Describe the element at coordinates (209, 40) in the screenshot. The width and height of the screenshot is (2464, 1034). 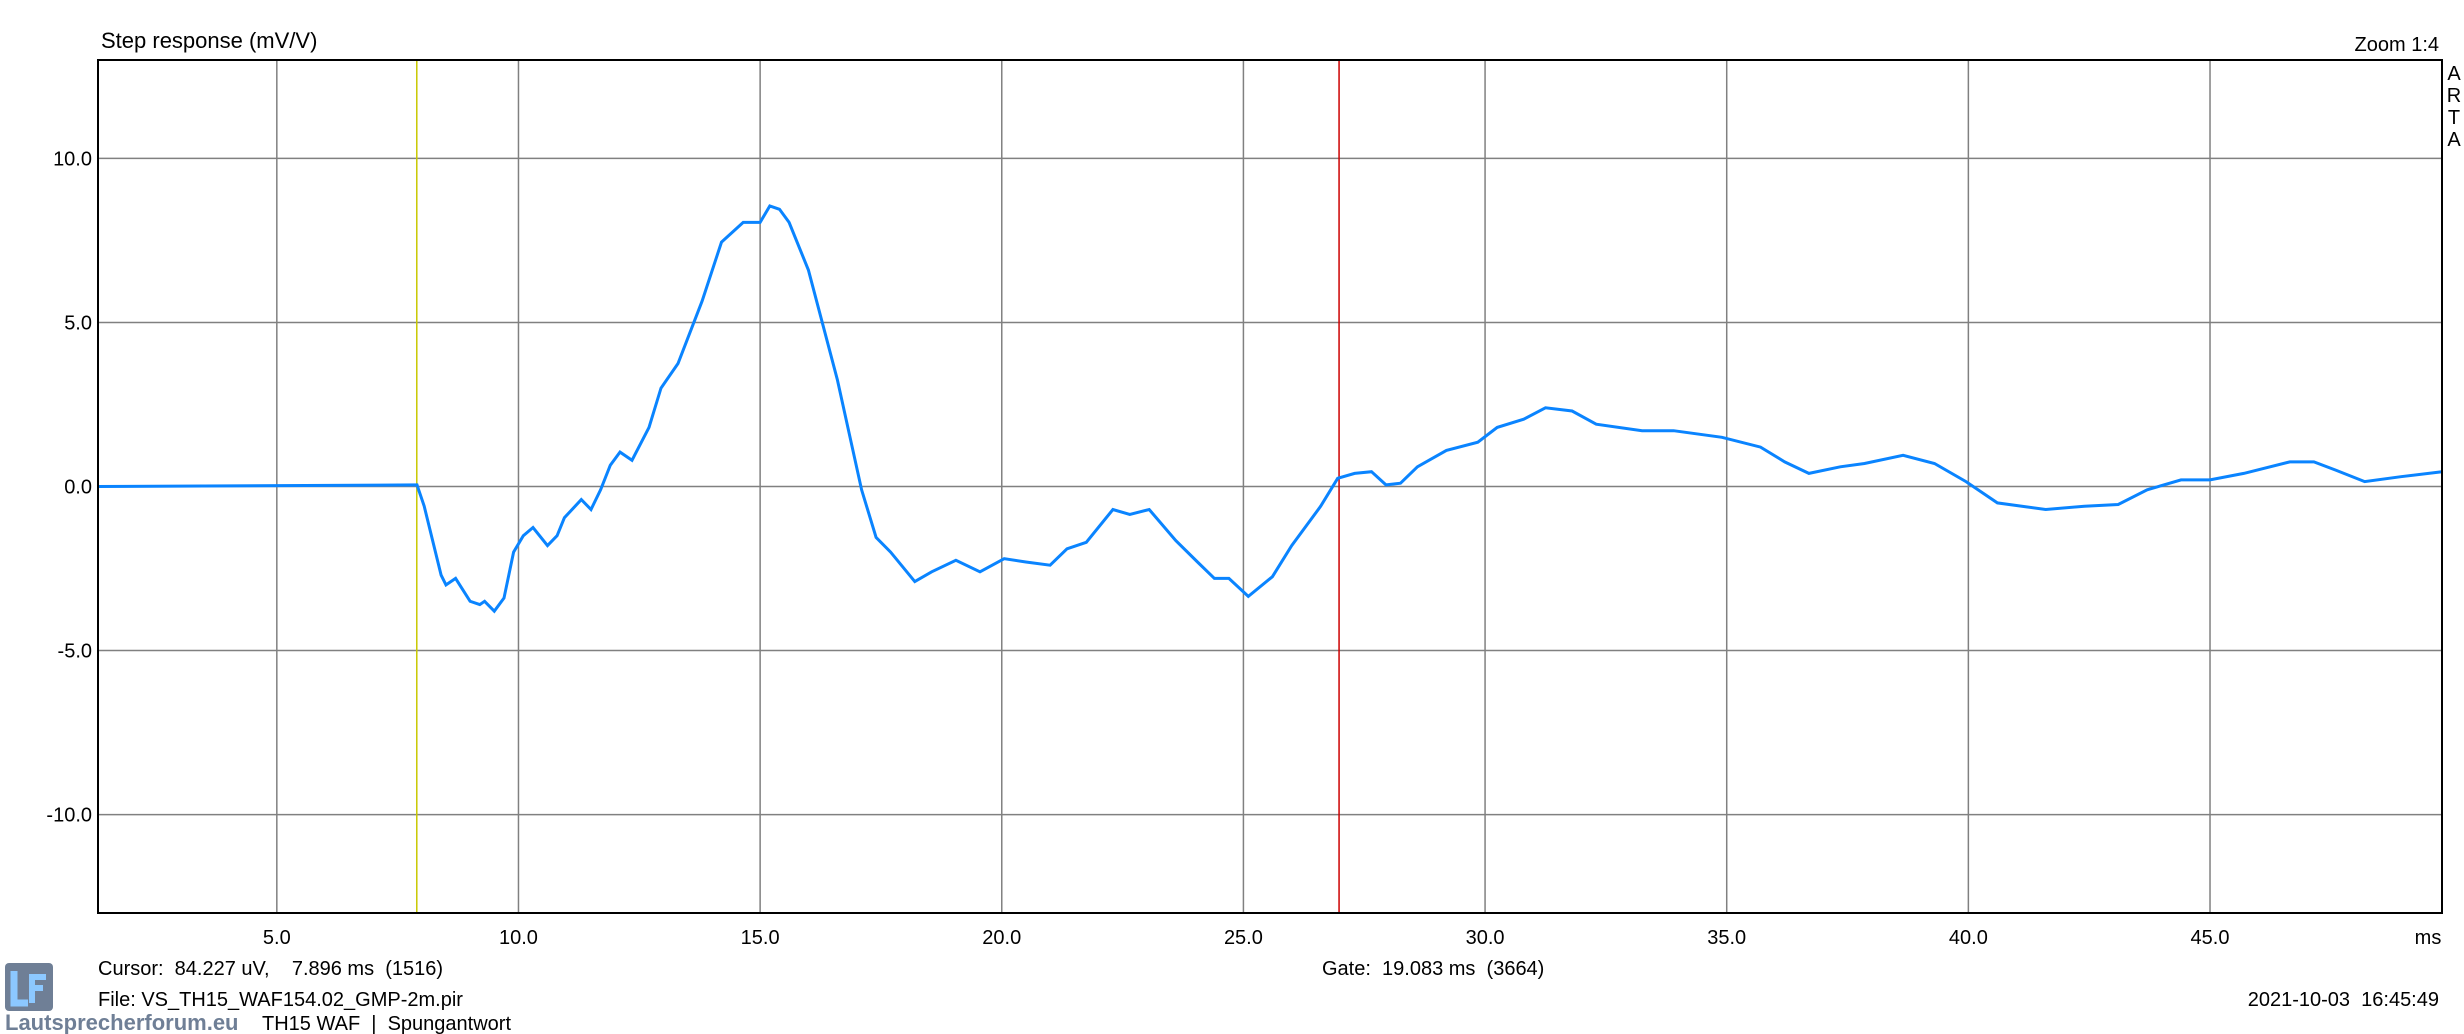
I see `chart-title: Step response (mV/V)` at that location.